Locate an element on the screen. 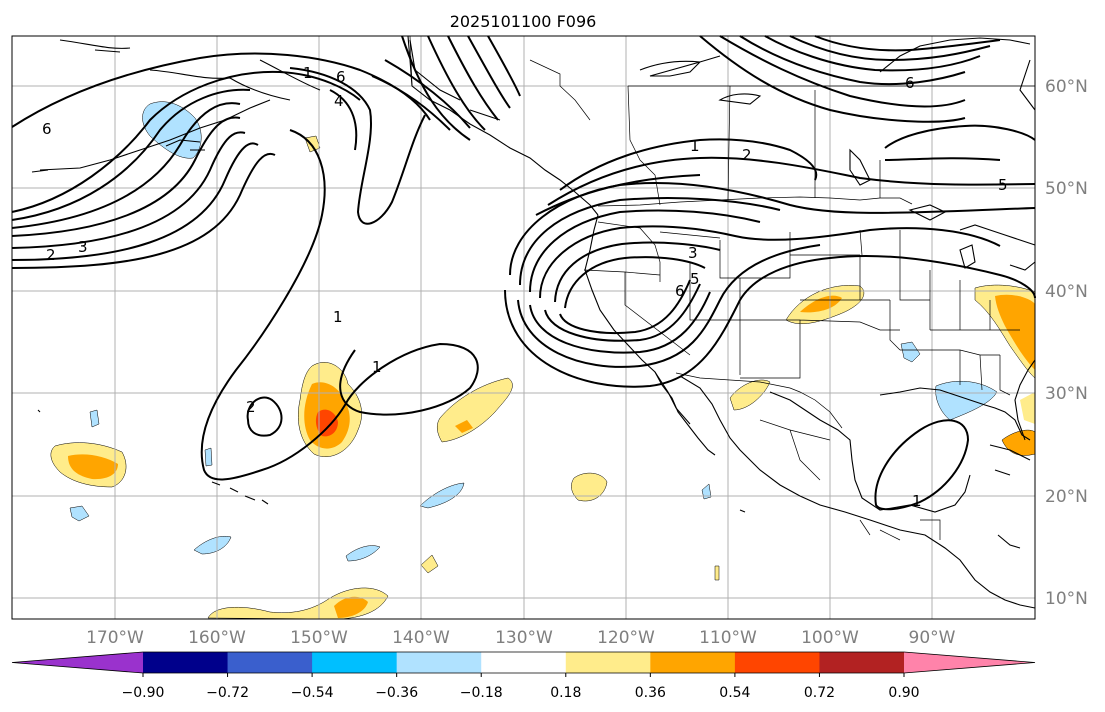 The height and width of the screenshot is (712, 1105). negative-anomaly-small is located at coordinates (208, 457).